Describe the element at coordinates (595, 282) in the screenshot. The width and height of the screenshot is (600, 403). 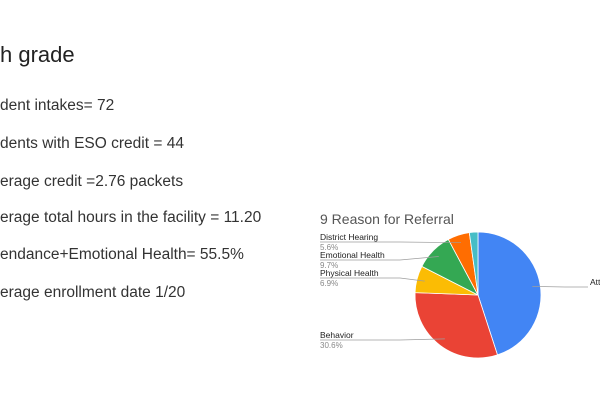
I see `slice-label: Att` at that location.